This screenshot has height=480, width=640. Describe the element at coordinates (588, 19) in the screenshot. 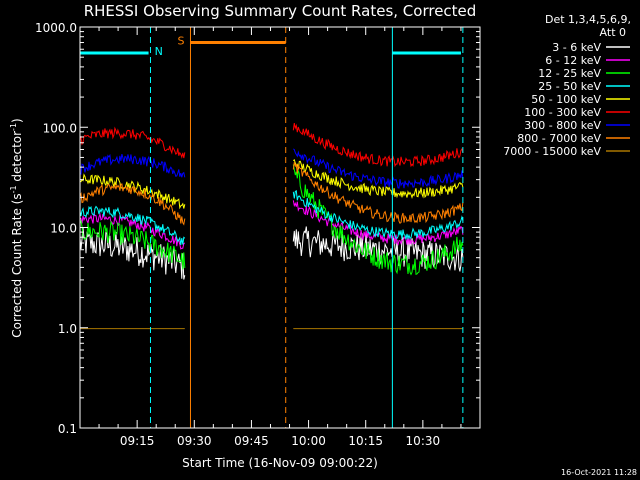

I see `legend-header-line1: Det 1,3,4,5,6,9,` at that location.